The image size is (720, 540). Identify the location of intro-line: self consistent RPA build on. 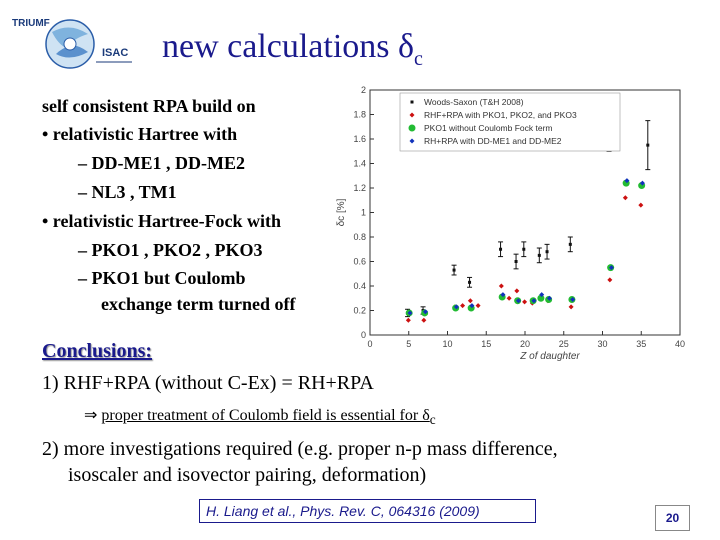
(149, 106).